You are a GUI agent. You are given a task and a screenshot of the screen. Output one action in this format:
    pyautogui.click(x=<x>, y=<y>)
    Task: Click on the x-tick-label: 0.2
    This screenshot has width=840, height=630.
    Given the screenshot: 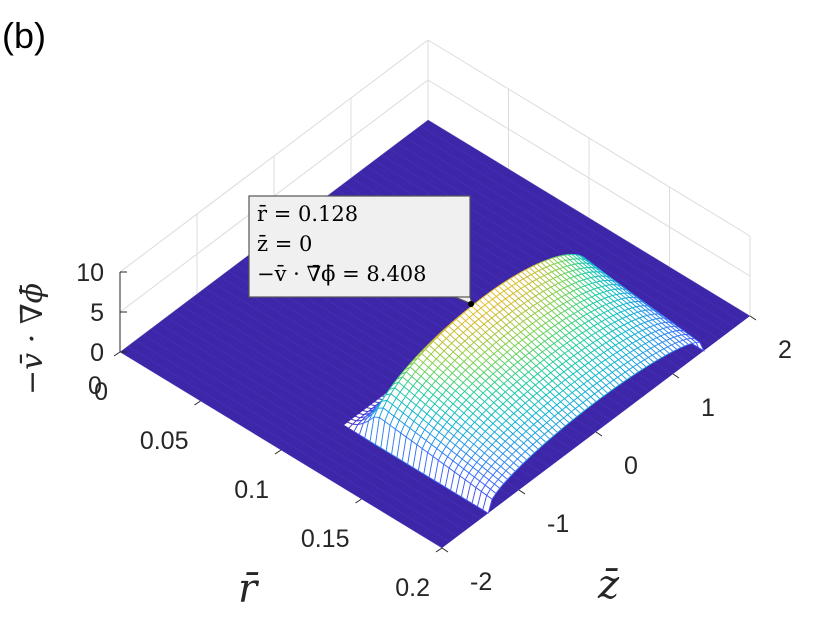 What is the action you would take?
    pyautogui.click(x=412, y=588)
    